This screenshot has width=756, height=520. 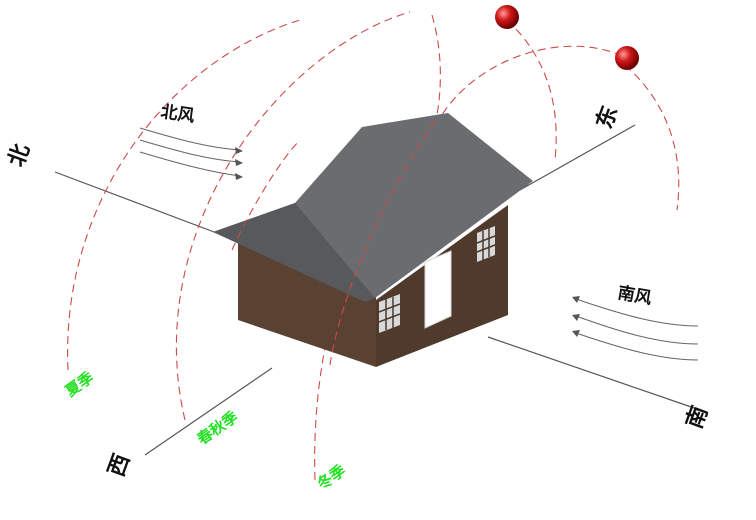 What do you see at coordinates (697, 417) in the screenshot?
I see `south-label: 南` at bounding box center [697, 417].